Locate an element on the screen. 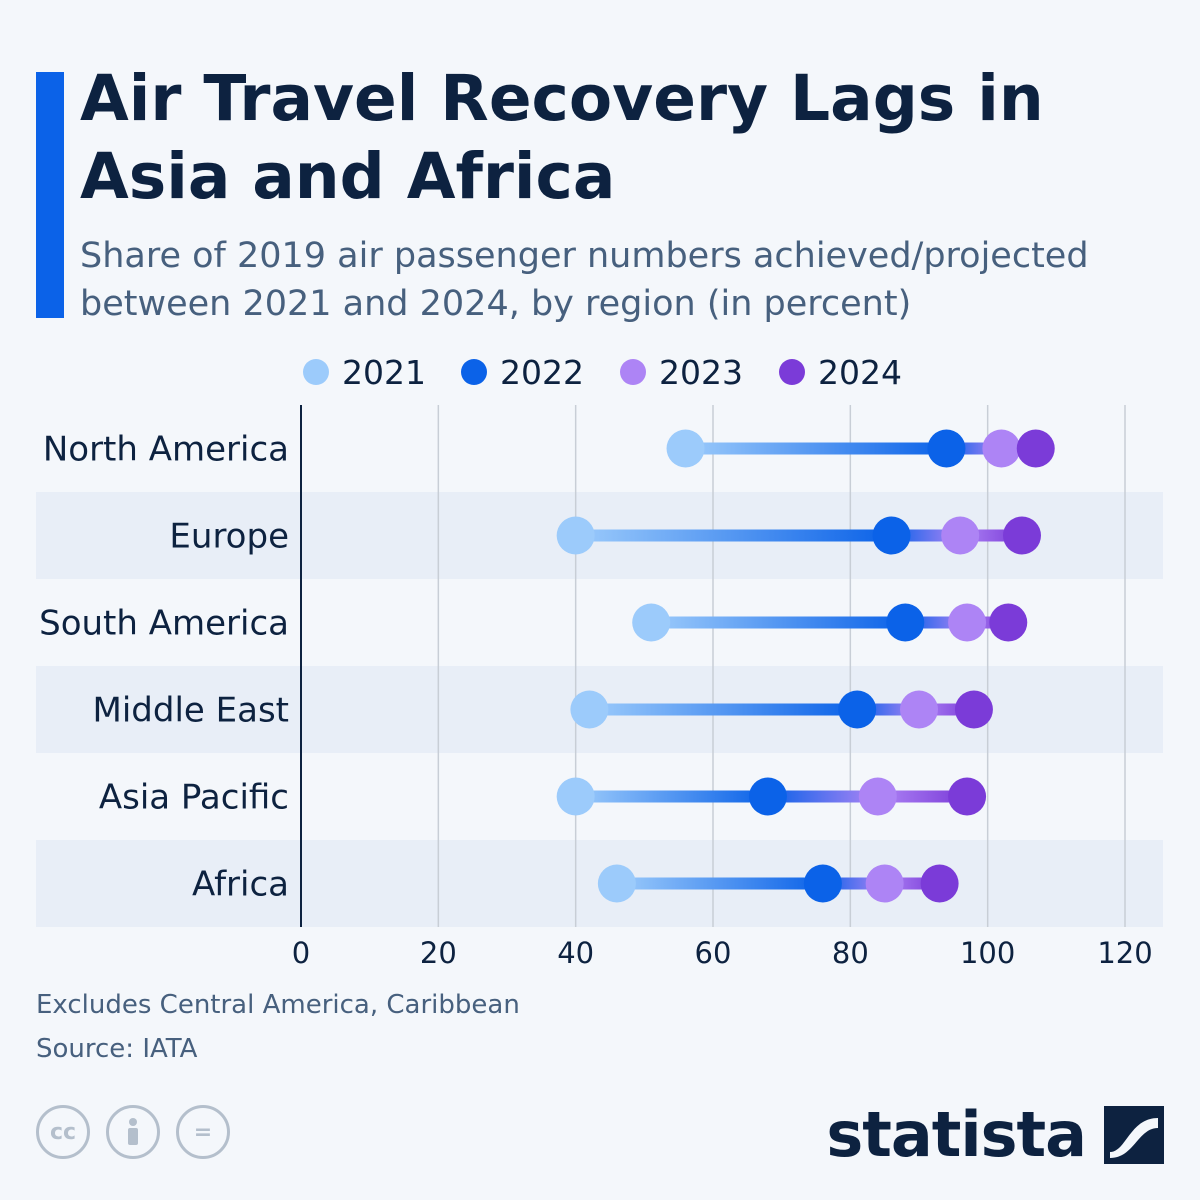  legend-label-2024: 2024 is located at coordinates (860, 372).